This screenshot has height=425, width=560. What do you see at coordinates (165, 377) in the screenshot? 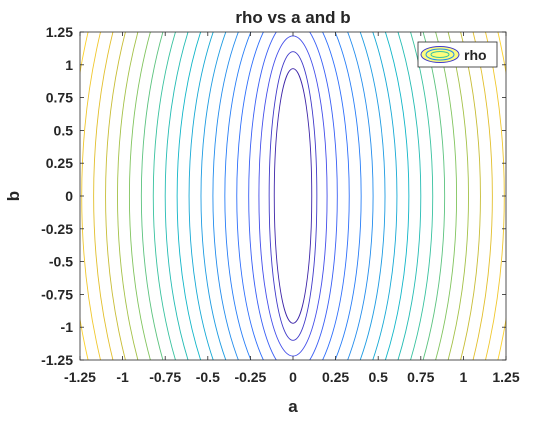
I see `x-tick-label: -0.75` at bounding box center [165, 377].